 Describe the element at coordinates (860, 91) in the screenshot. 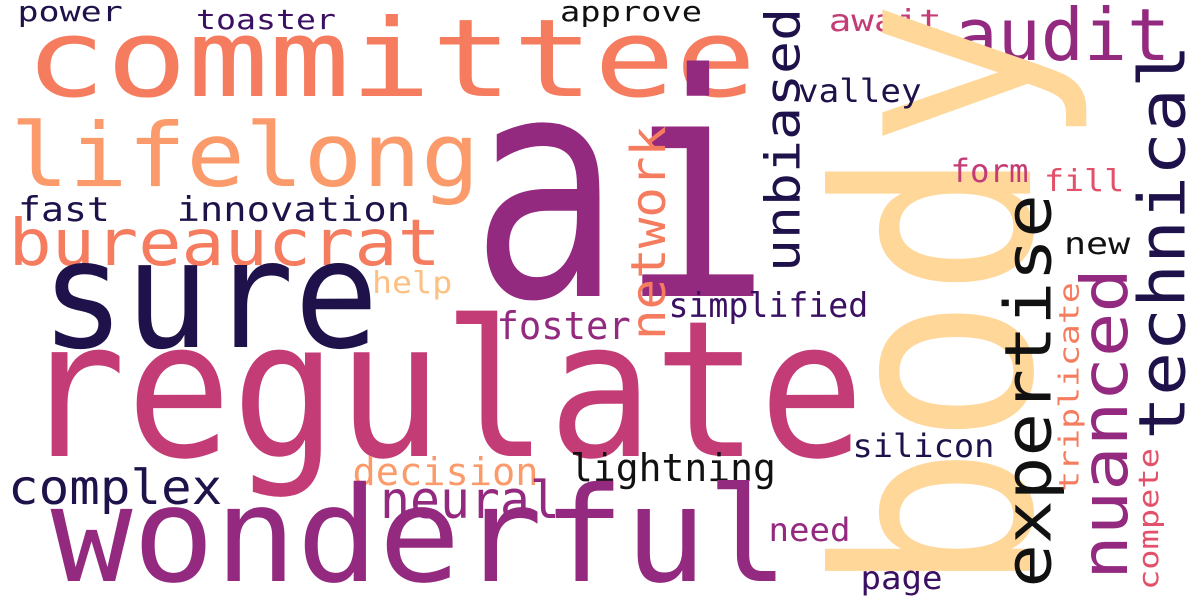

I see `word-valley: valley` at that location.